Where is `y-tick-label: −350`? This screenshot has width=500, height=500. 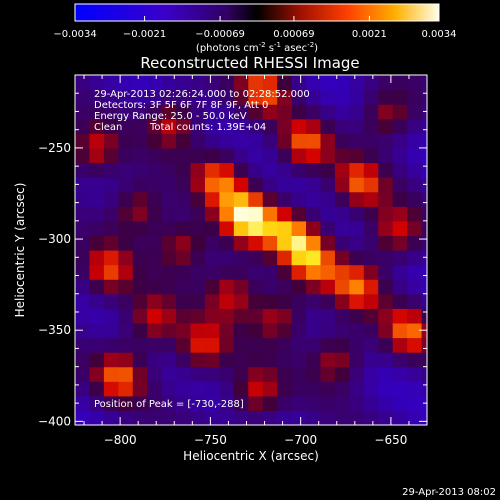
y-tick-label: −350 is located at coordinates (54, 330).